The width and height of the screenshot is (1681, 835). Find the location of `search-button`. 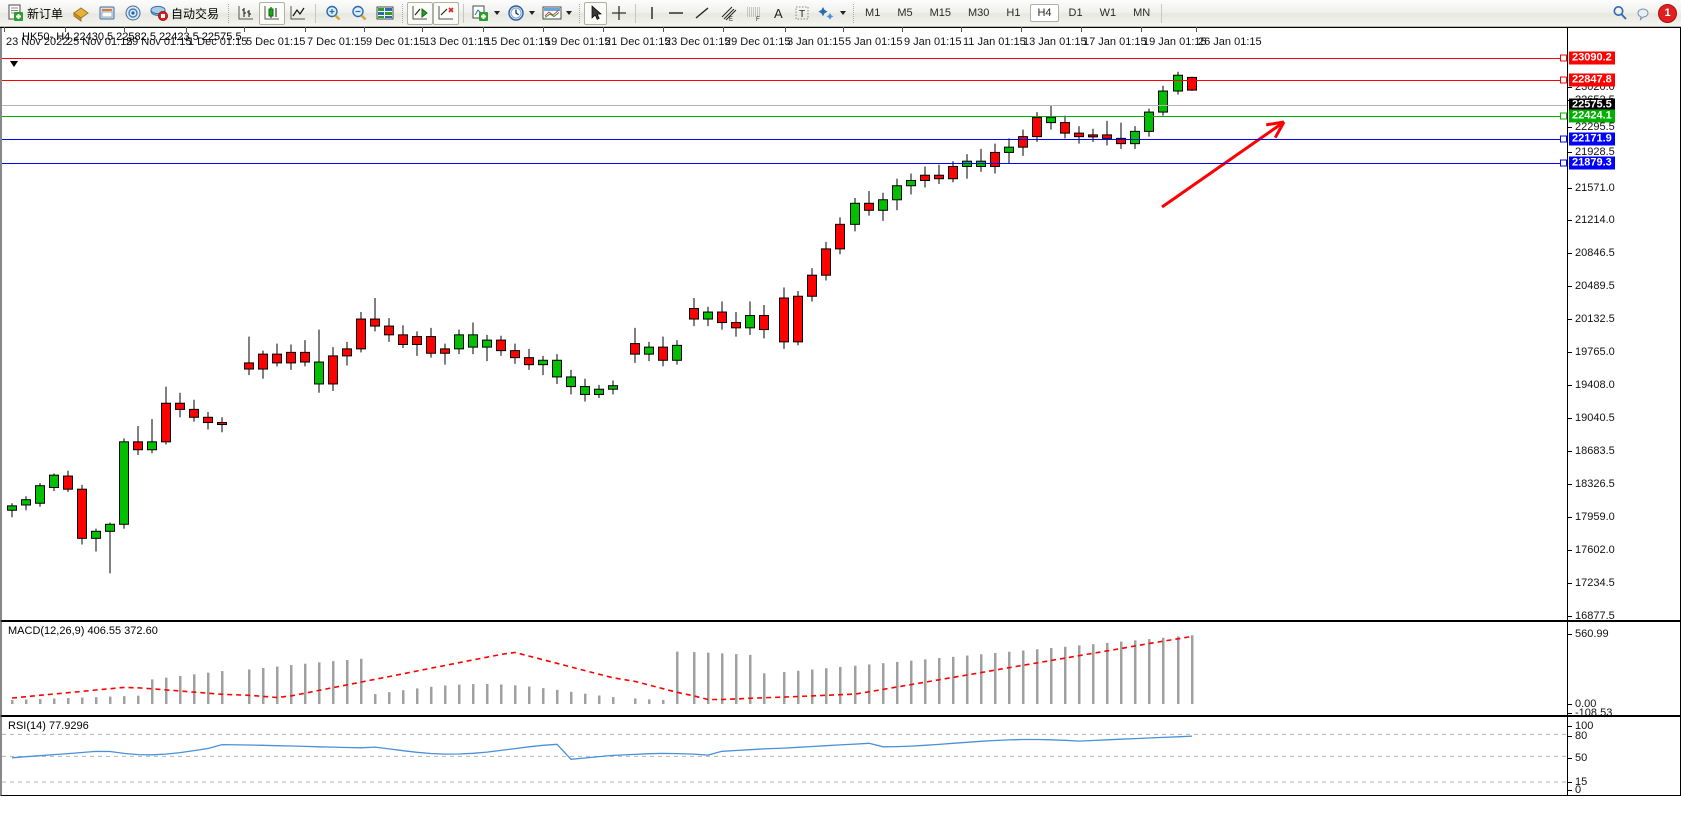

search-button is located at coordinates (1620, 13).